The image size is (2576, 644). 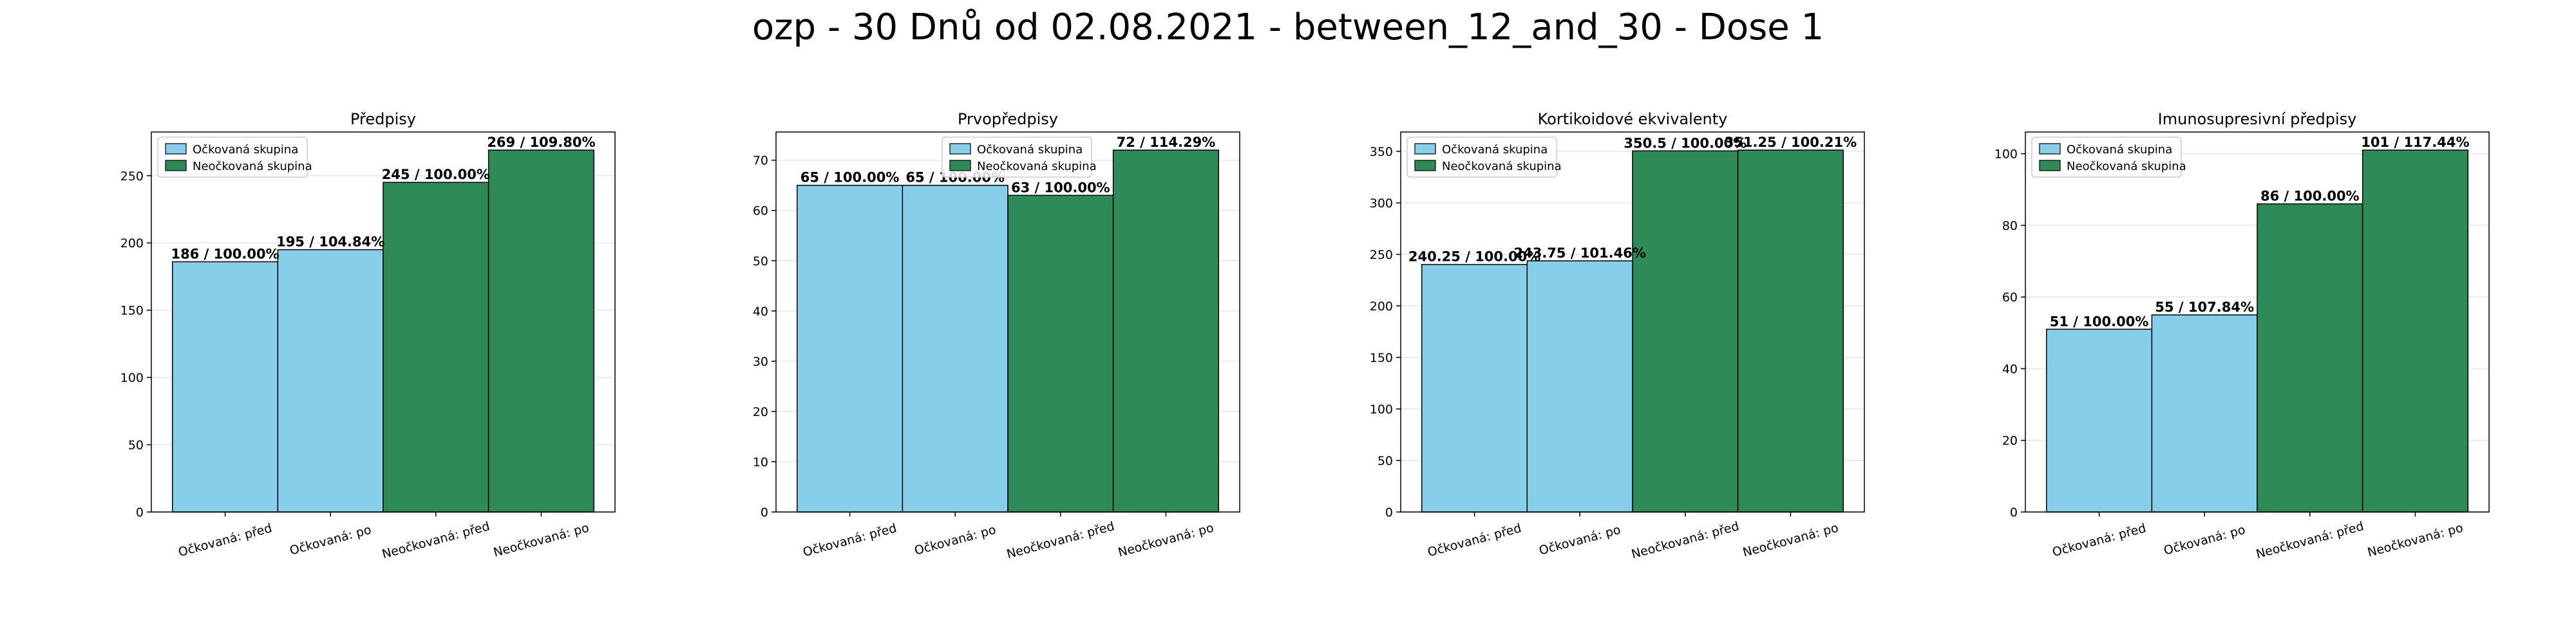 What do you see at coordinates (1382, 203) in the screenshot?
I see `y-tick-label: 300` at bounding box center [1382, 203].